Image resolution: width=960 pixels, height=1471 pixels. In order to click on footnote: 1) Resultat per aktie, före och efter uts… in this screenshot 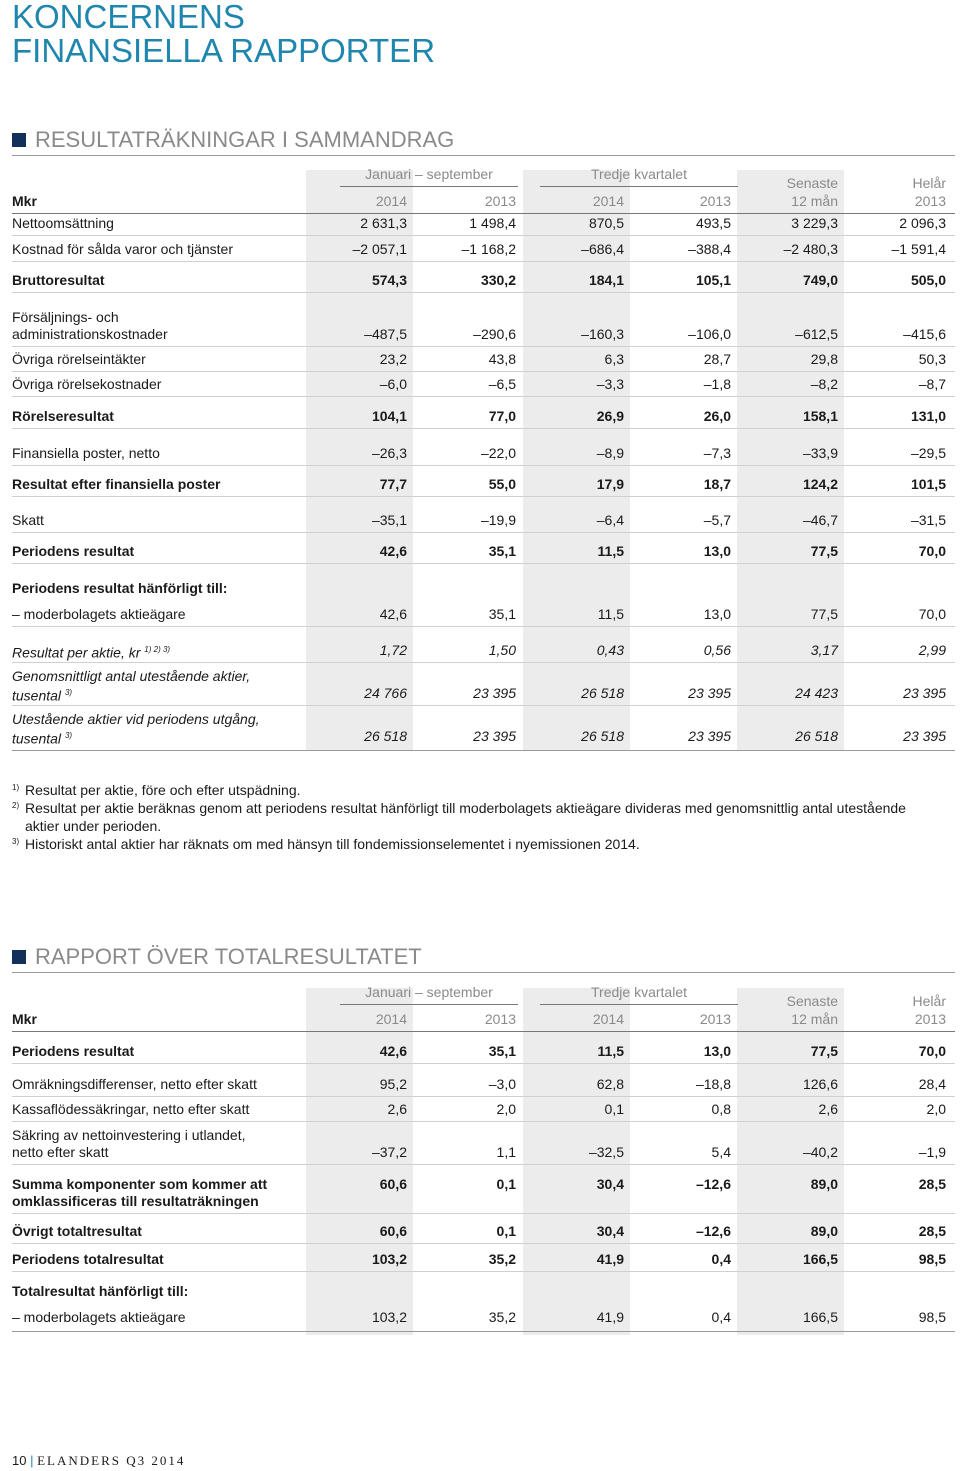, I will do `click(477, 790)`.